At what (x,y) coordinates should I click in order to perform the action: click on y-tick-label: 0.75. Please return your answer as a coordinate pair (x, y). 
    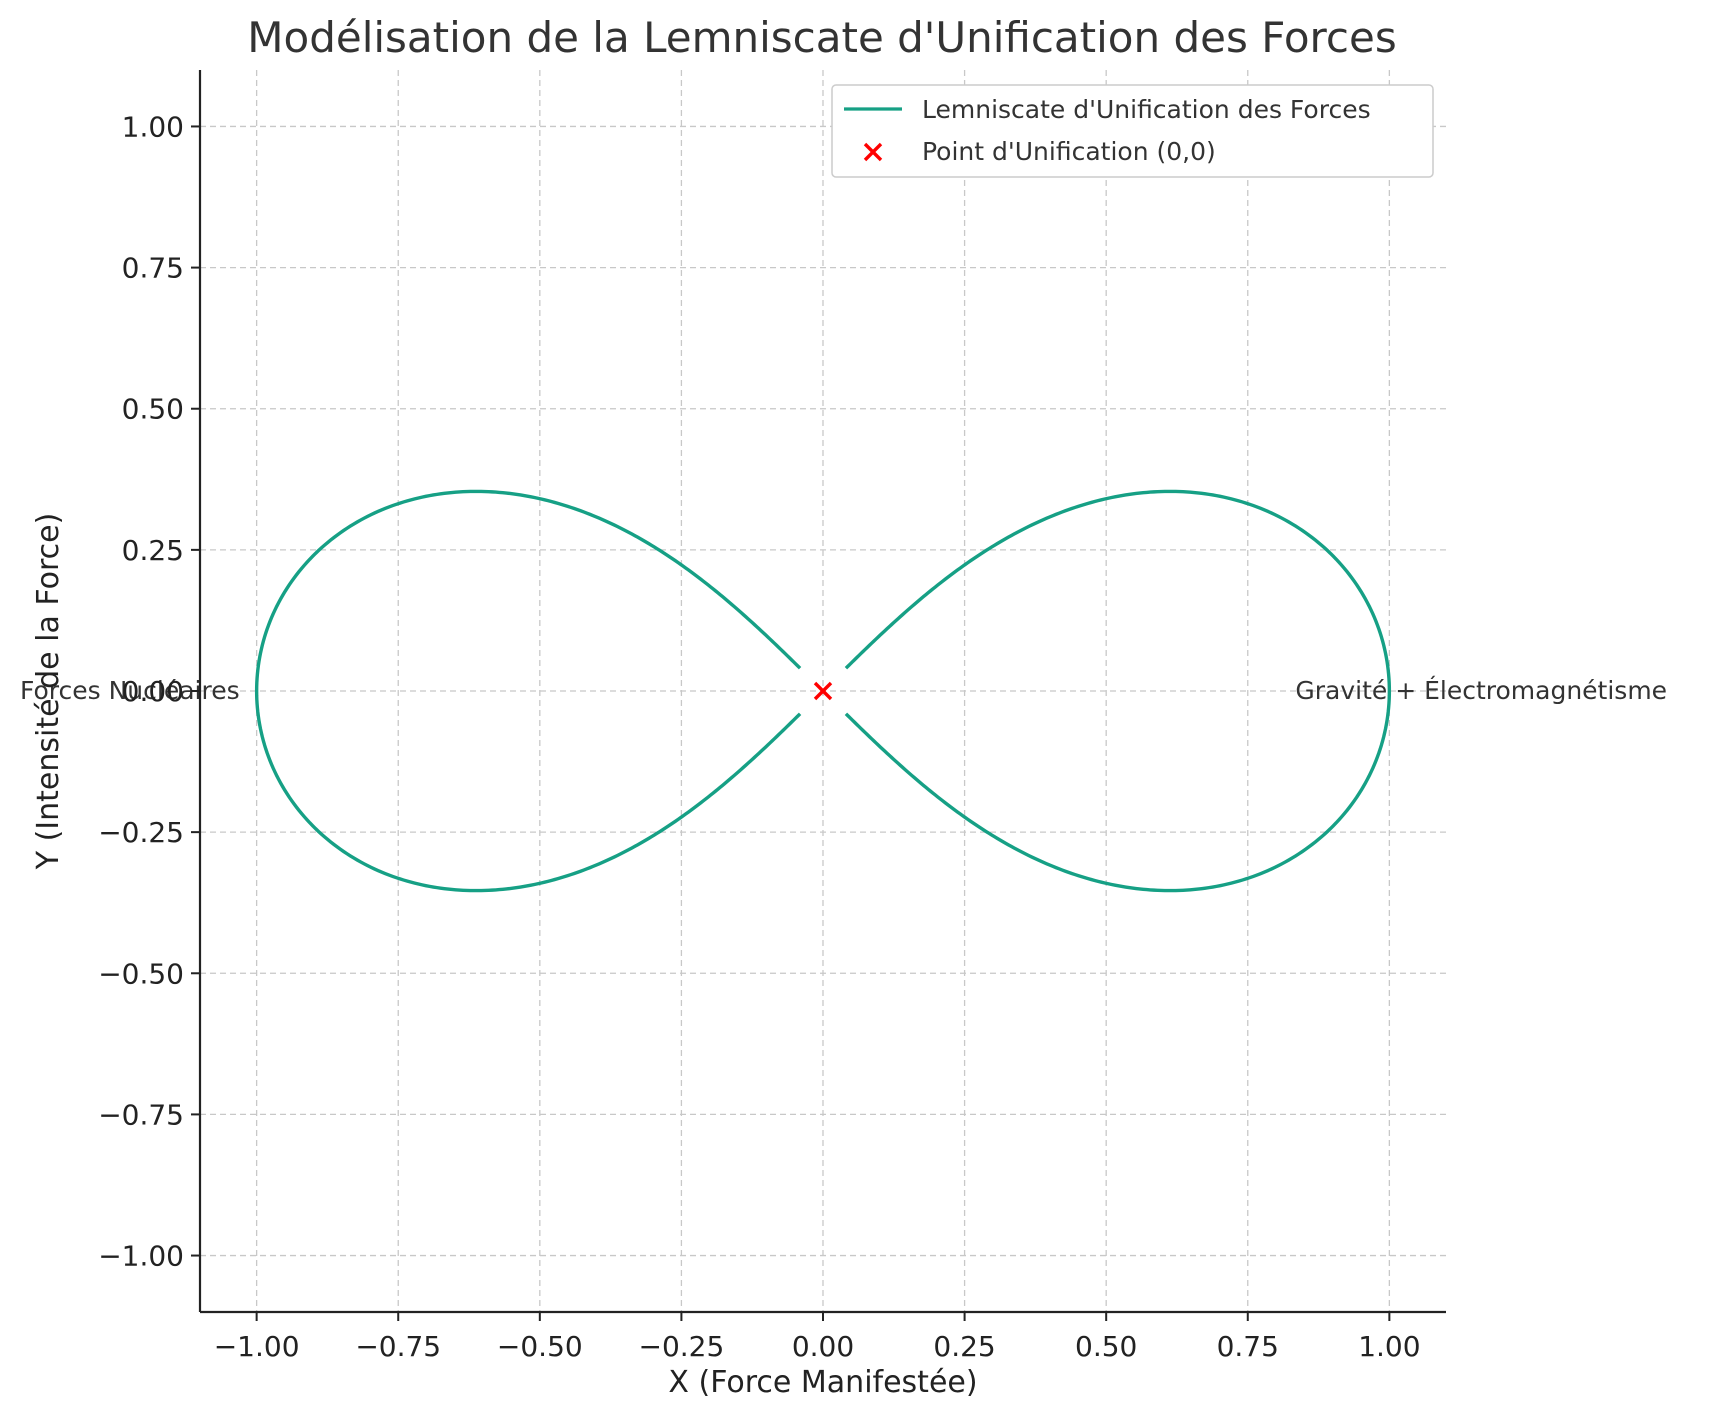
    Looking at the image, I should click on (153, 268).